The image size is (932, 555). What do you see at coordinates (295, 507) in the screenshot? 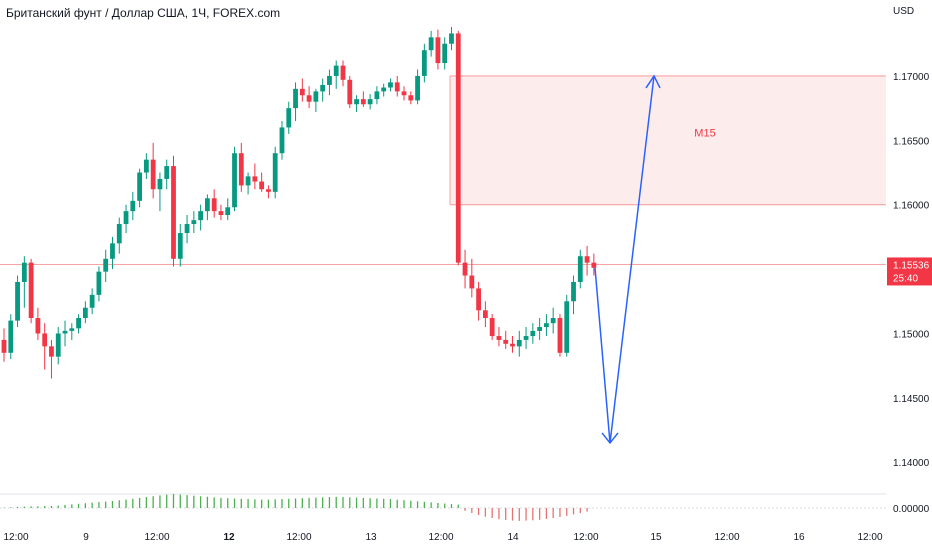
I see `indicator-histogram` at bounding box center [295, 507].